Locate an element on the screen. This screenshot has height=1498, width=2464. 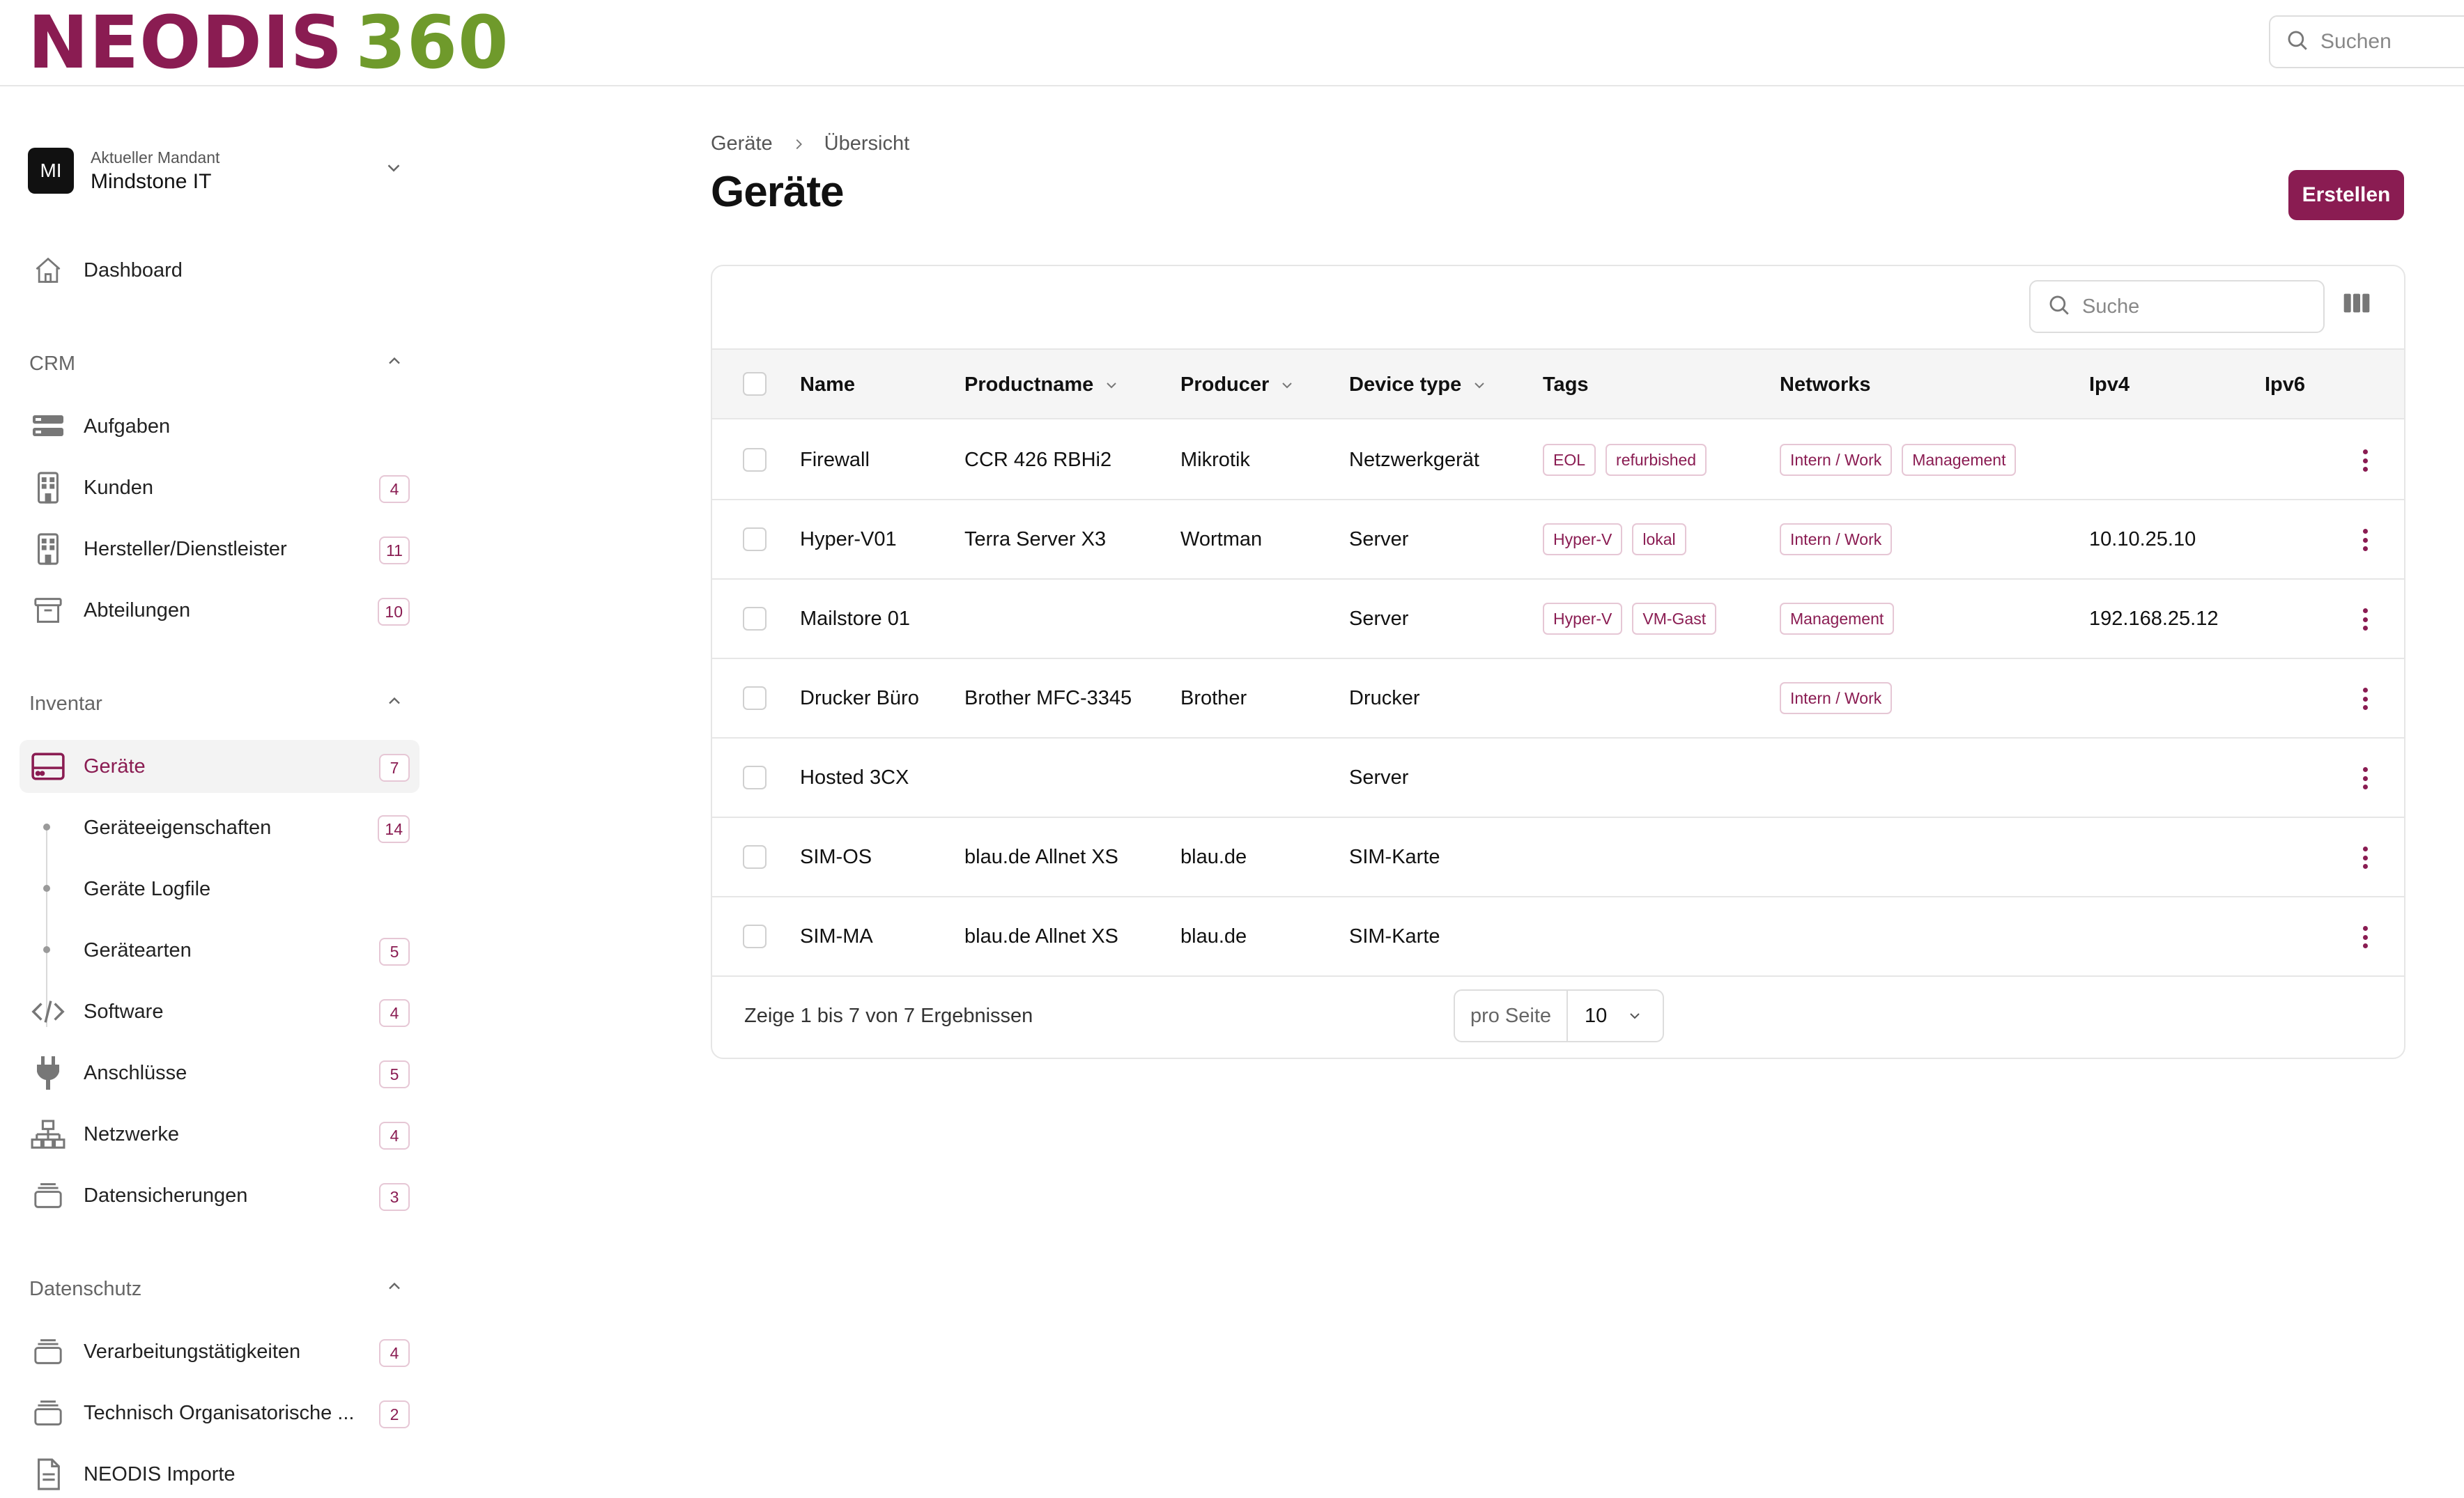
sidebar-item-aufgaben: Aufgaben is located at coordinates (219, 426).